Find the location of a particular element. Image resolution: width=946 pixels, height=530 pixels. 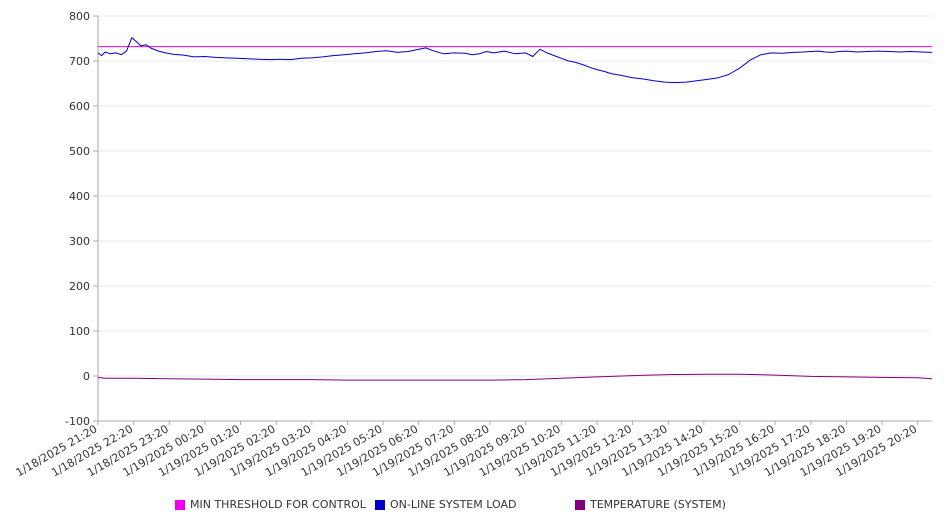

legend-label: TEMPERATURE (SYSTEM) is located at coordinates (658, 504).